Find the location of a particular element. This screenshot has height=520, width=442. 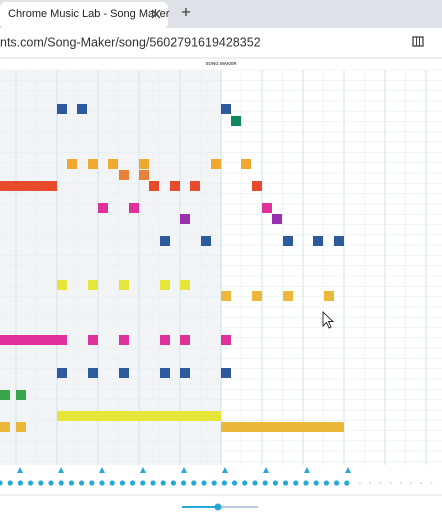

tab-close is located at coordinates (156, 14).